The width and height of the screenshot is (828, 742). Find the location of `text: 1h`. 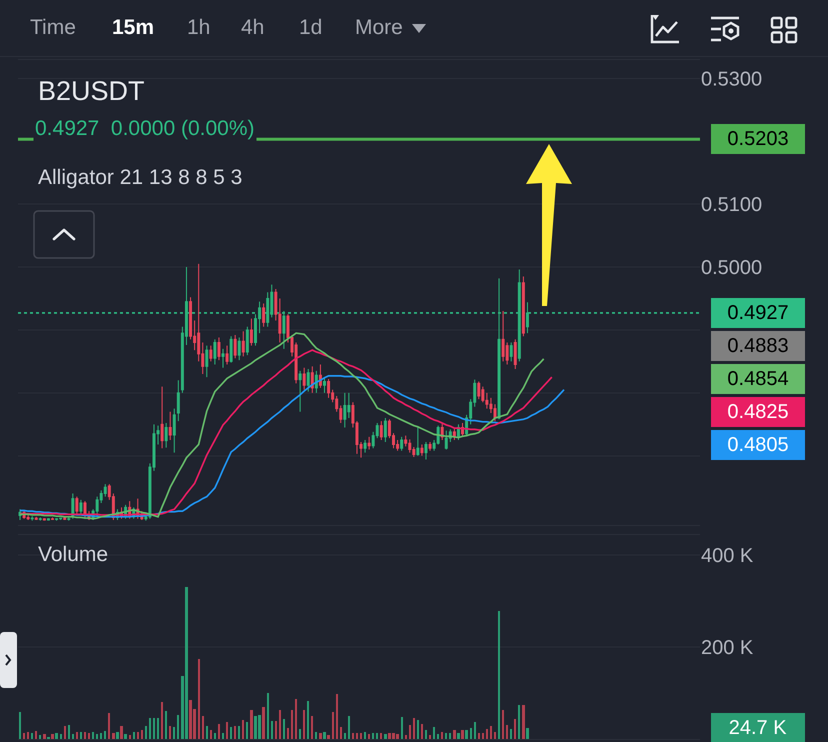

text: 1h is located at coordinates (198, 28).